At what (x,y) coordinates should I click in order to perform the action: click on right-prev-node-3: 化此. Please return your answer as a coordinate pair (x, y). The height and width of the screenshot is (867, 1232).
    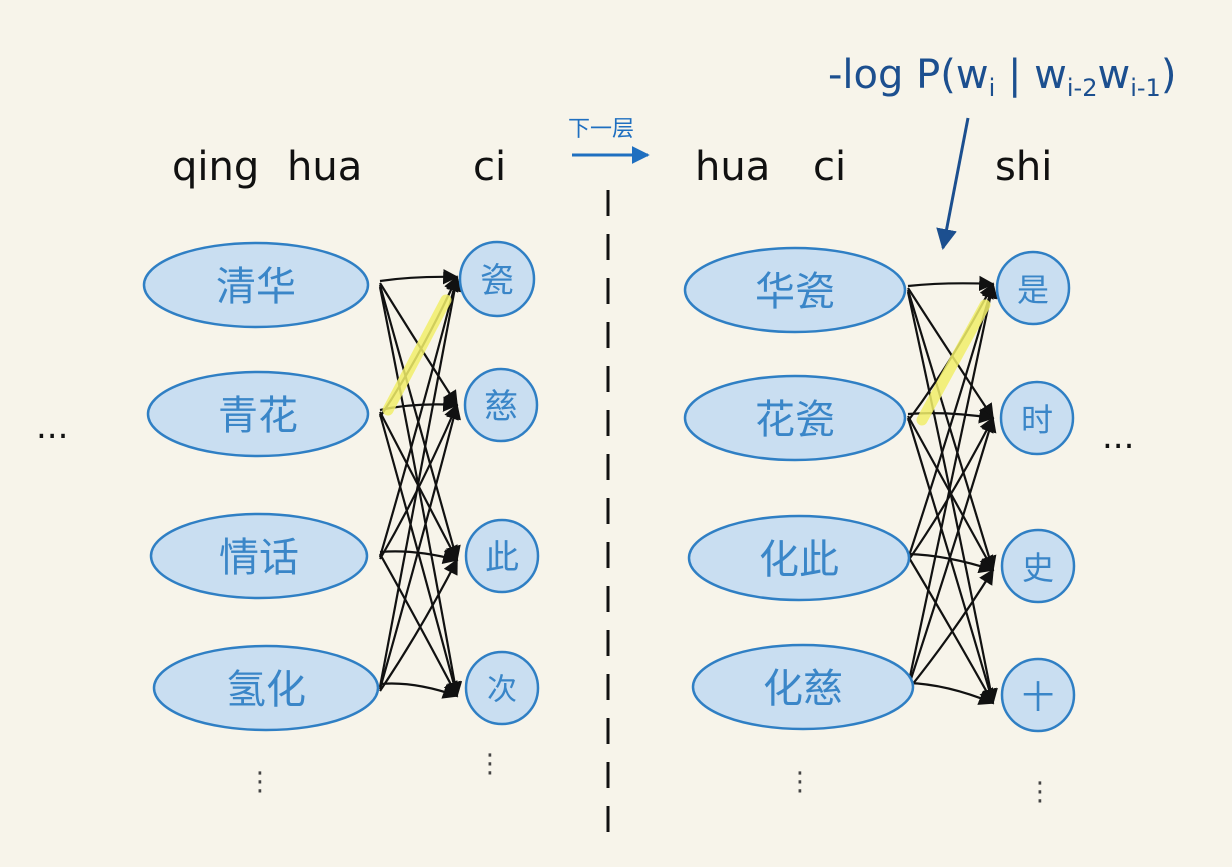
    Looking at the image, I should click on (799, 558).